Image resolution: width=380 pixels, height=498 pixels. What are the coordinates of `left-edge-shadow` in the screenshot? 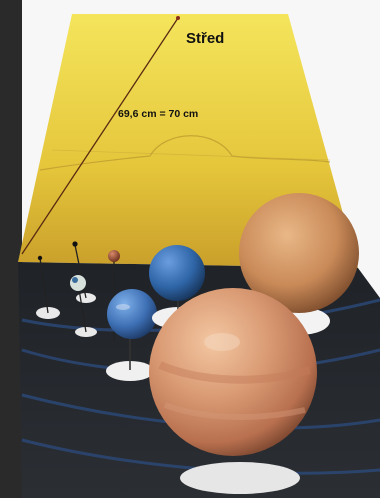 It's located at (11, 249).